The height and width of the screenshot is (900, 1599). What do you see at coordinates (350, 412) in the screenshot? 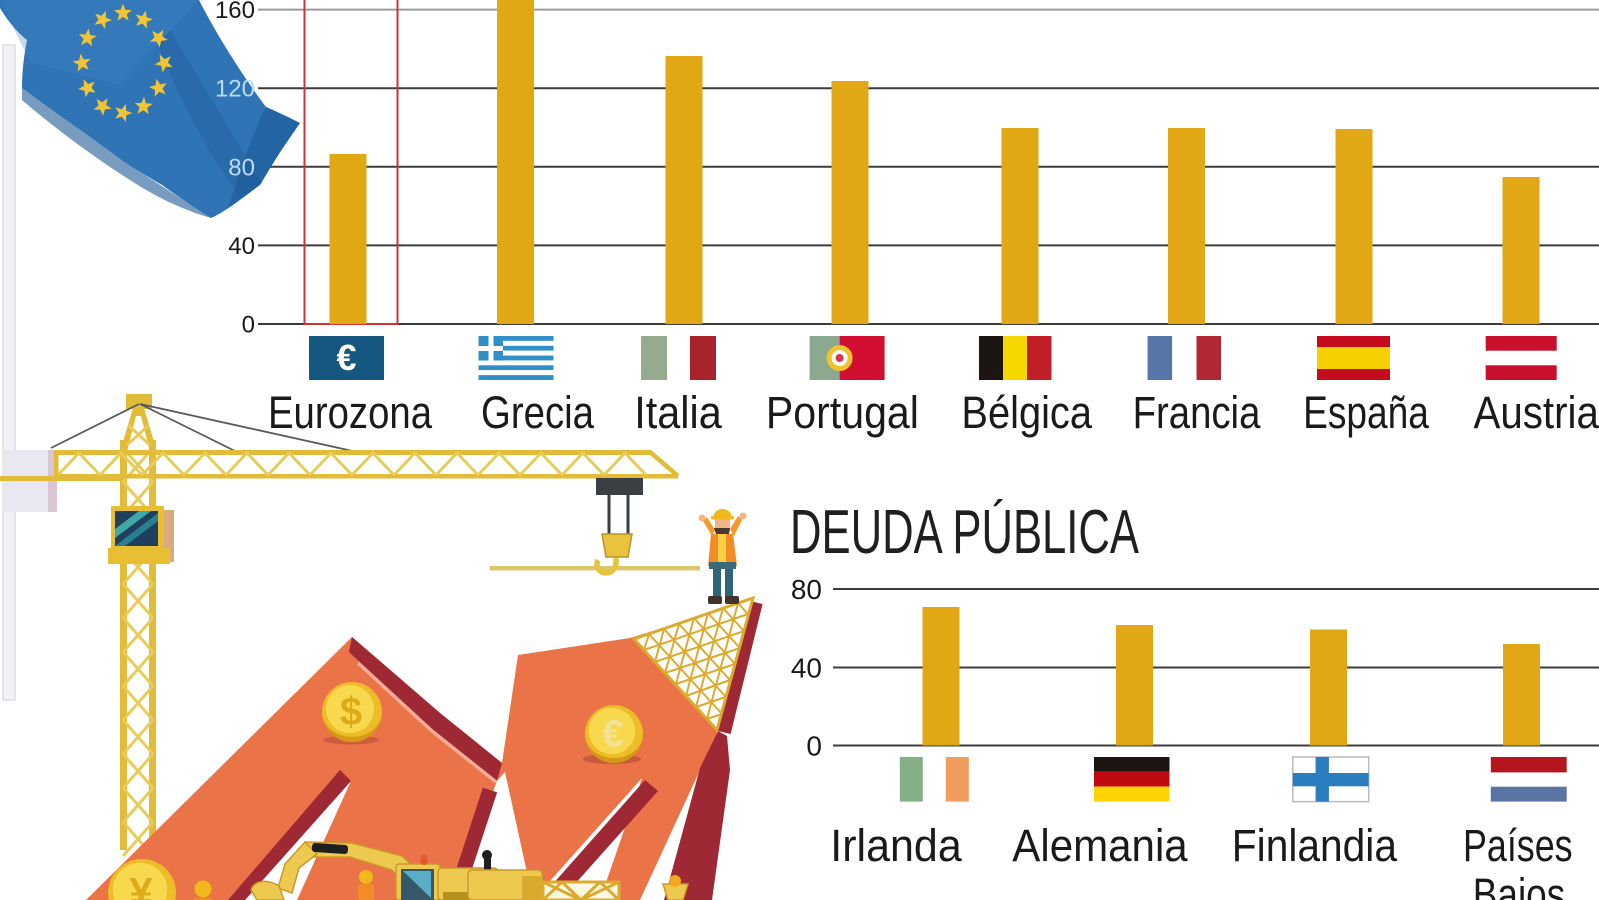
I see `svg-text: Eurozona` at bounding box center [350, 412].